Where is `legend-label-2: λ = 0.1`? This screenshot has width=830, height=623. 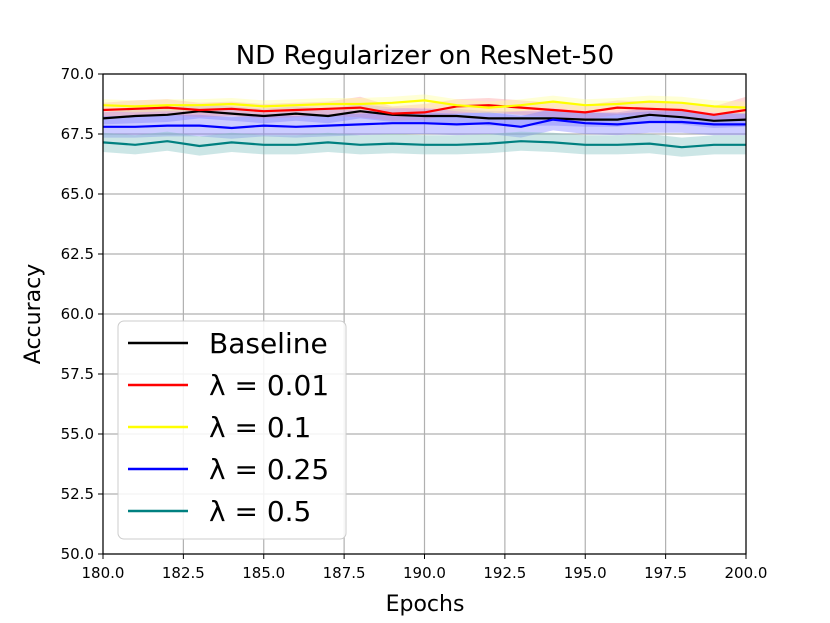 legend-label-2: λ = 0.1 is located at coordinates (260, 427).